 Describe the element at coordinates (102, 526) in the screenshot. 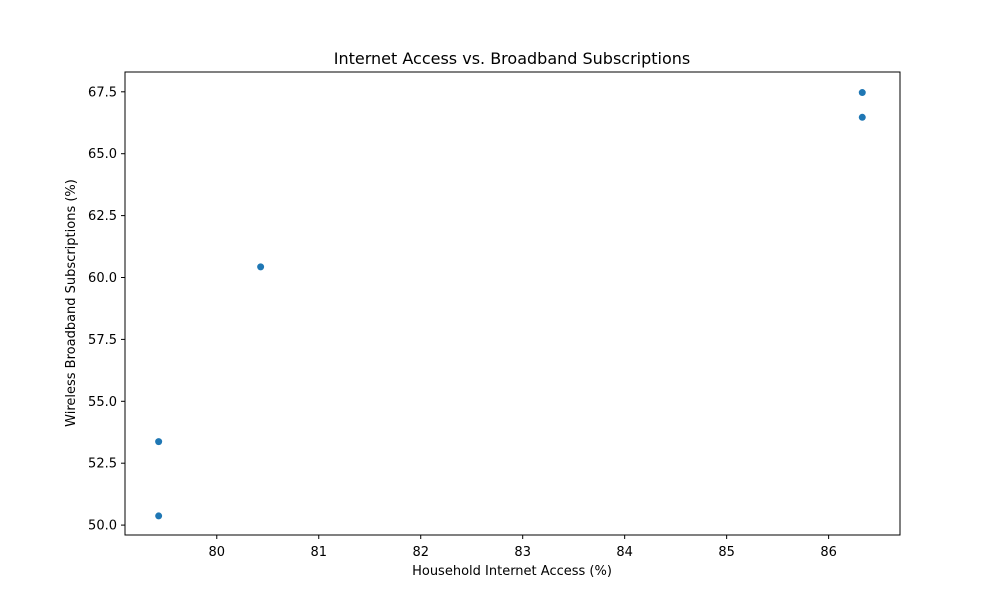

I see `y-tick-label: 50.0` at that location.